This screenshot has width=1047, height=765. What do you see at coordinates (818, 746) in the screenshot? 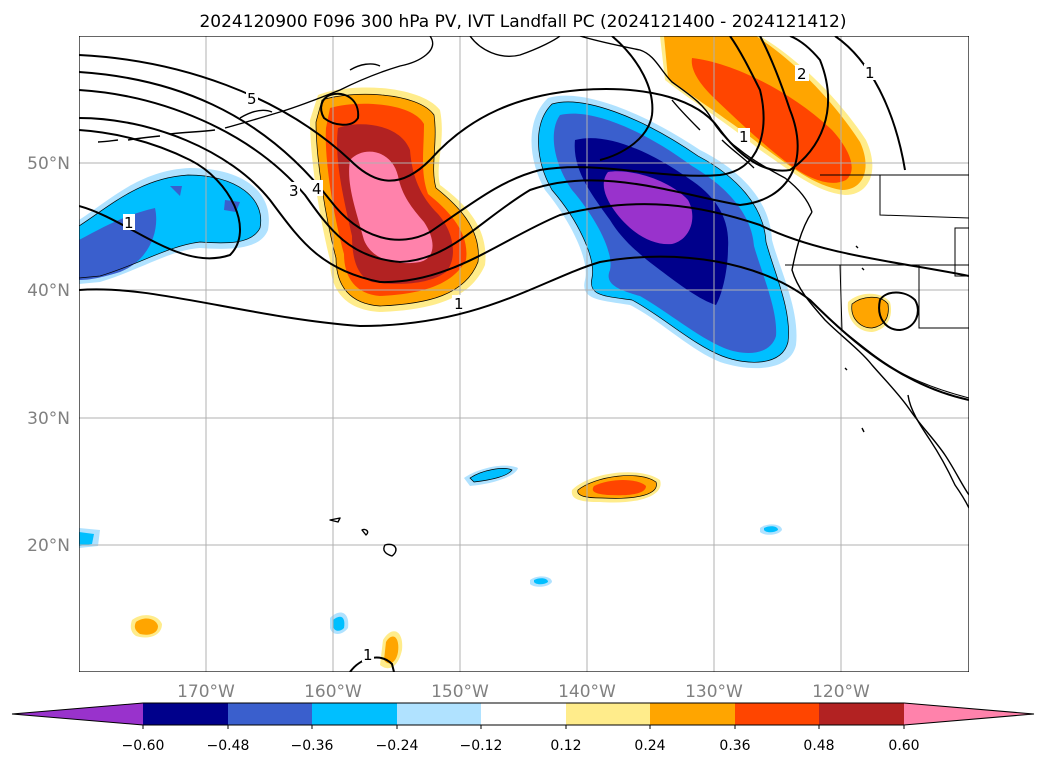
I see `colorbar-tick-label: 0.48` at bounding box center [818, 746].